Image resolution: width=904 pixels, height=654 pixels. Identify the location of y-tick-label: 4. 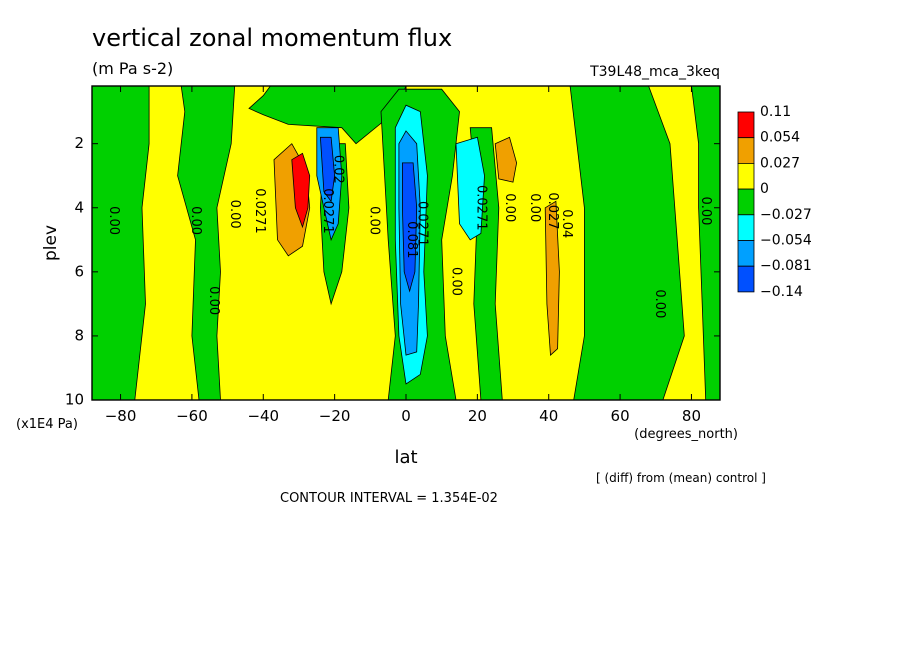
(79, 207).